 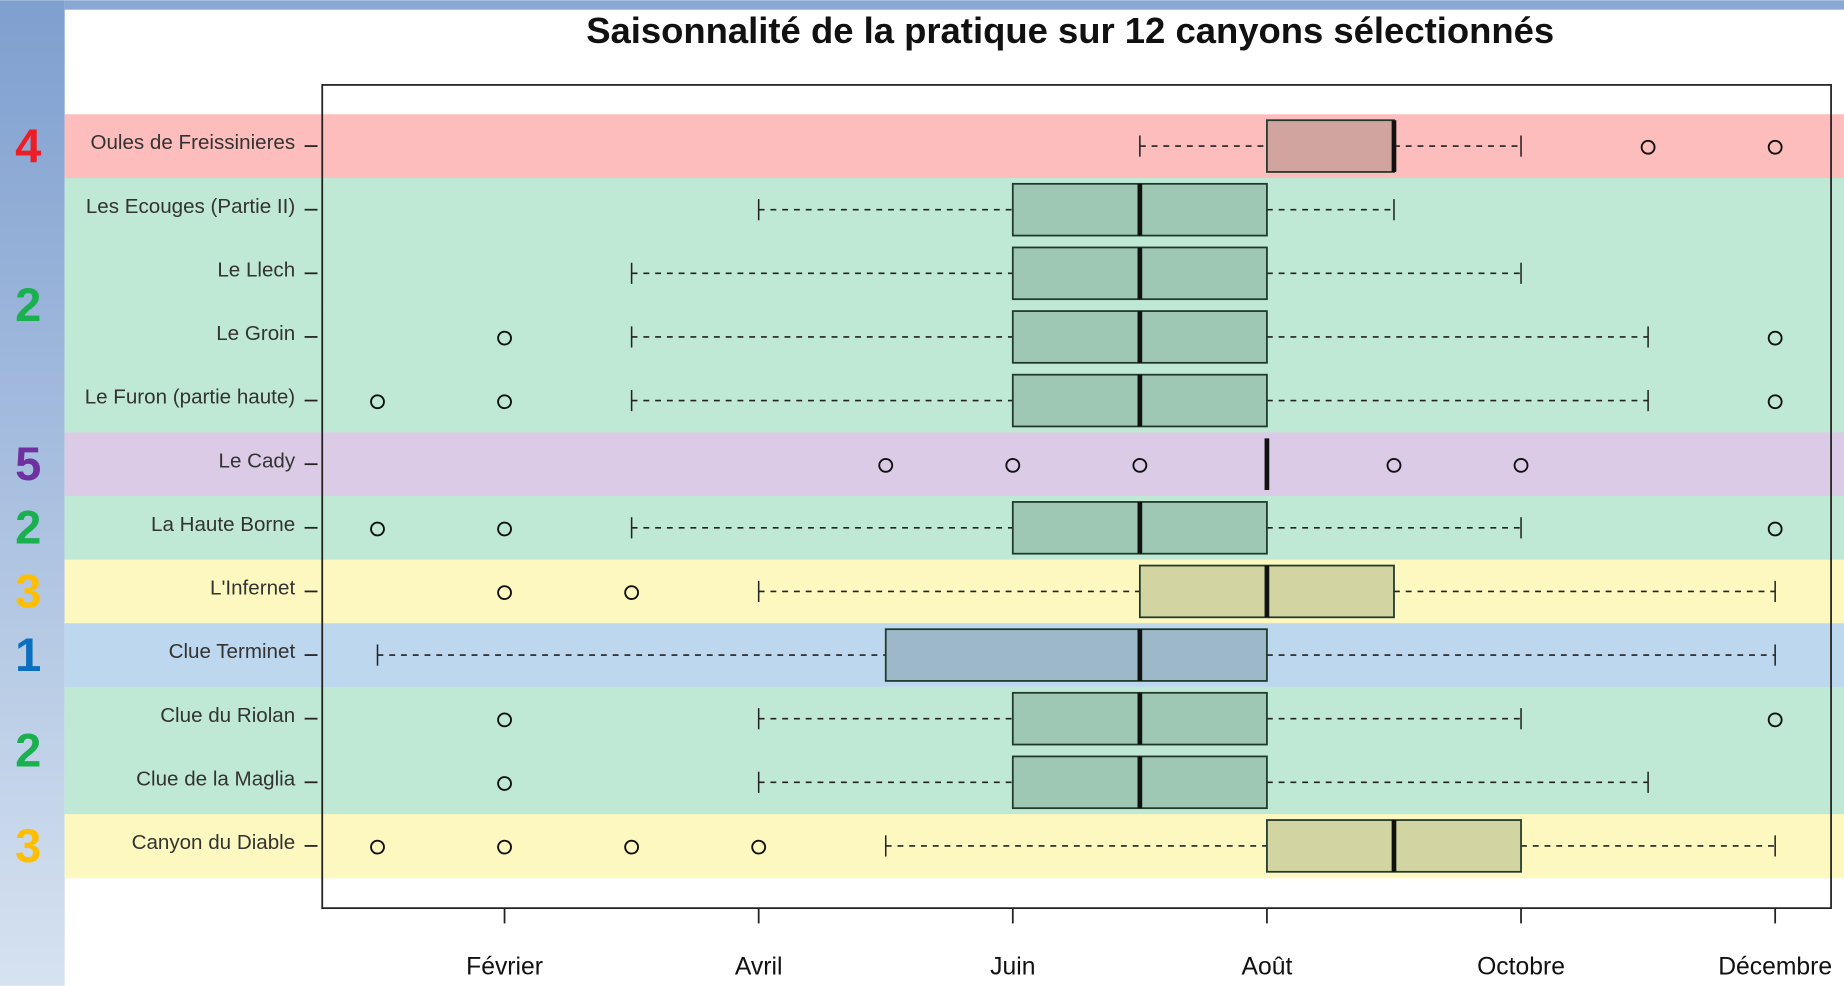 I want to click on row-label: Le Cady, so click(x=257, y=460).